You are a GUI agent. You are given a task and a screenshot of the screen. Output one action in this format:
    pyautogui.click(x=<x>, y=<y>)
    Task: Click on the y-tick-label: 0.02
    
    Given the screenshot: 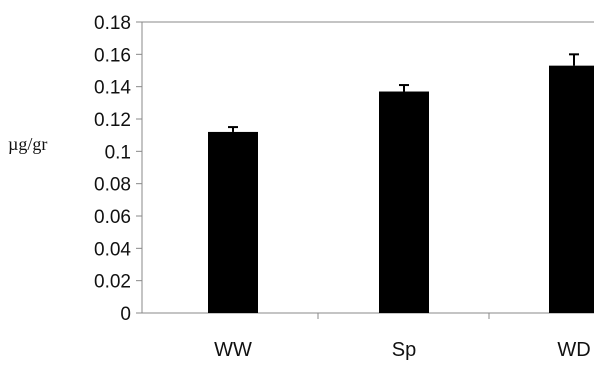 What is the action you would take?
    pyautogui.click(x=112, y=282)
    